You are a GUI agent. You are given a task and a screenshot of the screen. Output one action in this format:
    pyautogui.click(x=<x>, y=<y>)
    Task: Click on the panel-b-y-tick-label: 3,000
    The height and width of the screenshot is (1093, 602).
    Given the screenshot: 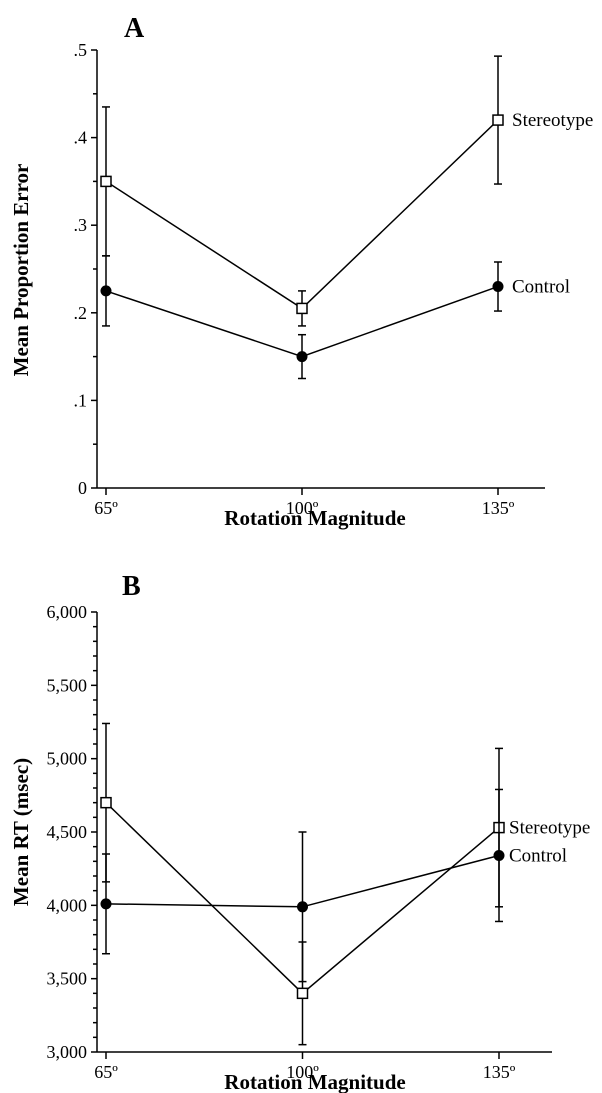 What is the action you would take?
    pyautogui.click(x=67, y=1052)
    